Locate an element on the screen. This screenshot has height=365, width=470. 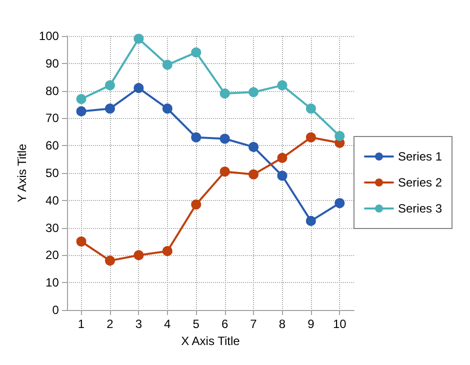
y-tick-label: 80 is located at coordinates (53, 91).